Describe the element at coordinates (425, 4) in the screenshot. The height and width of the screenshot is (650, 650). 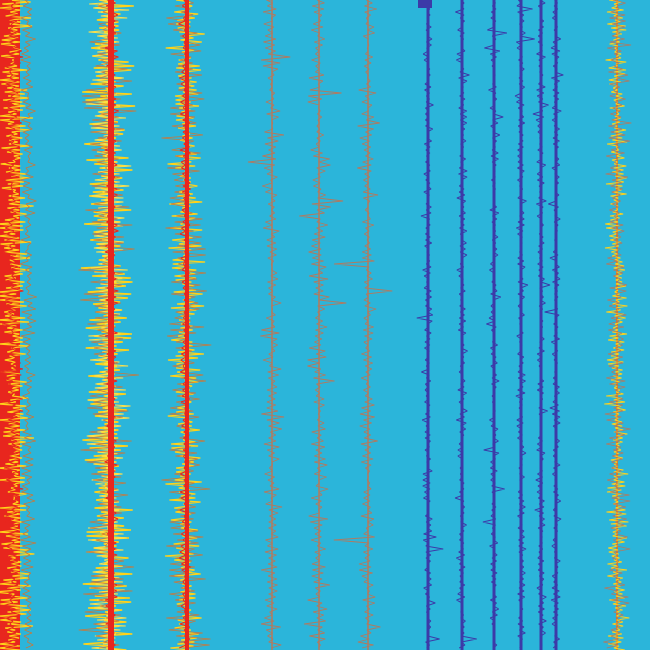
I see `blue-block` at that location.